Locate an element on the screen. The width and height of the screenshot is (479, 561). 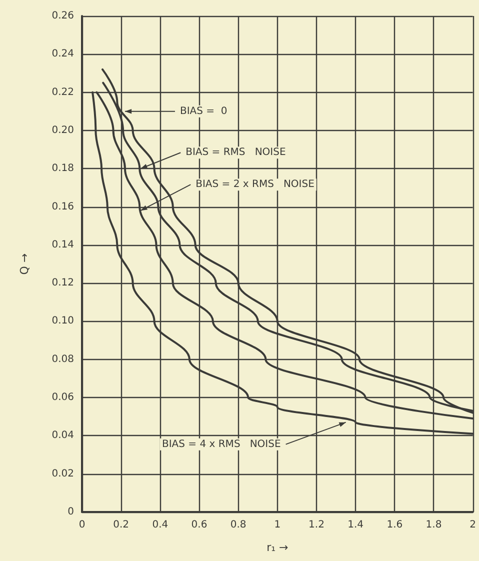
x-tick-label: 1.2 is located at coordinates (316, 525).